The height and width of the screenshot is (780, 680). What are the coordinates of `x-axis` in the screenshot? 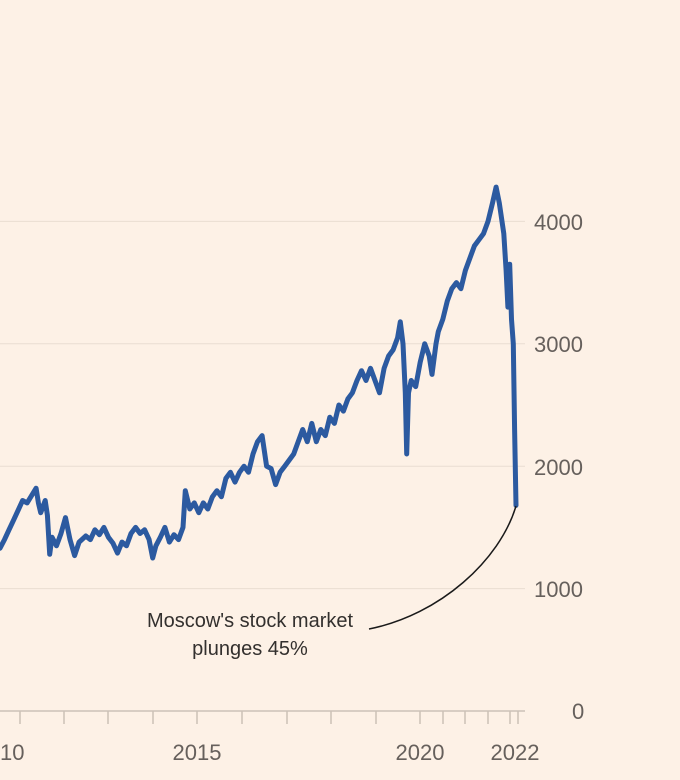 It's located at (262, 717).